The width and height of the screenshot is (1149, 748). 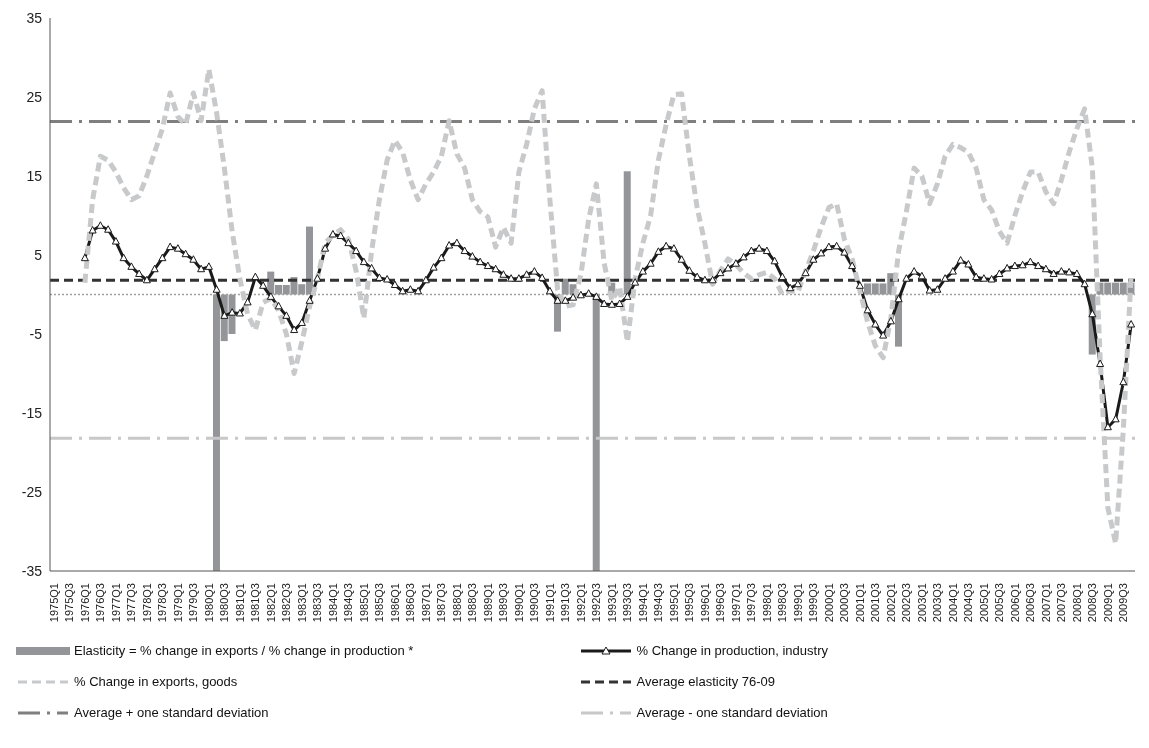 I want to click on x-tick-label: 2002Q1, so click(x=890, y=603).